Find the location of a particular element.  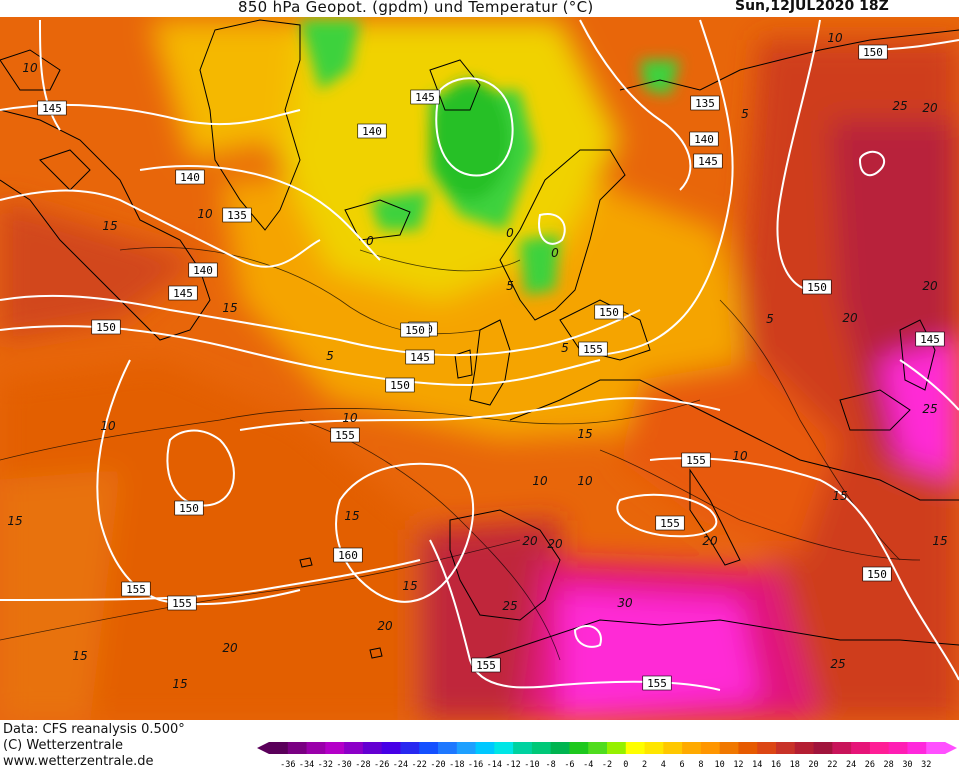

isotherm-label: 0 is located at coordinates (555, 253).